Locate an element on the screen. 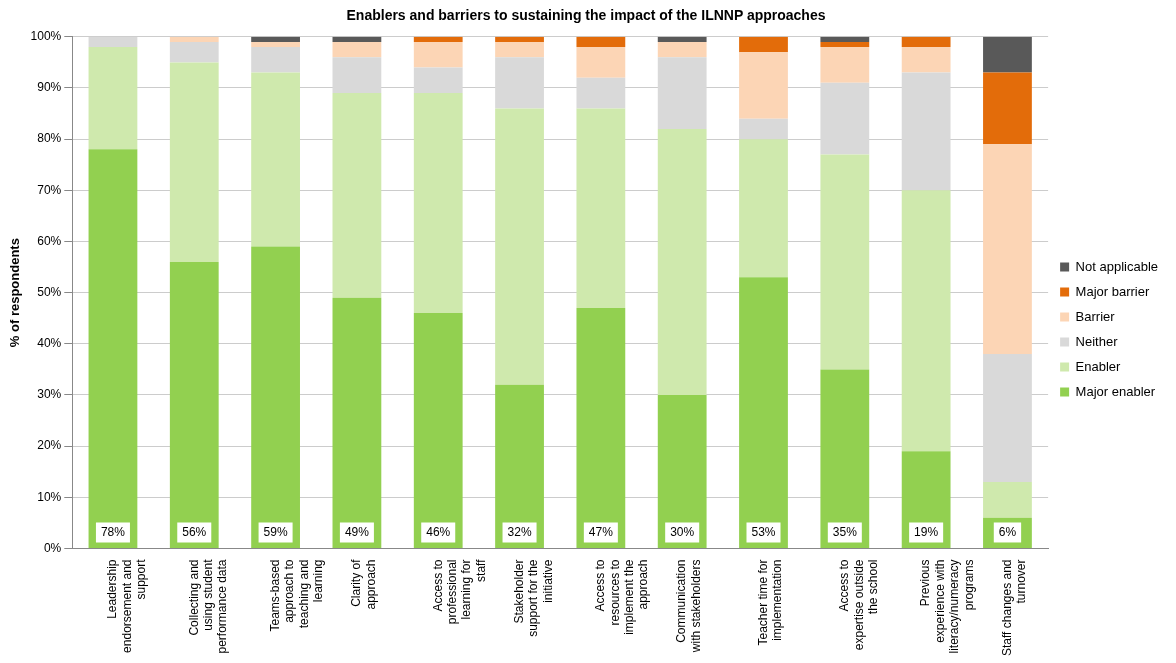  data-label: 47% is located at coordinates (601, 531).